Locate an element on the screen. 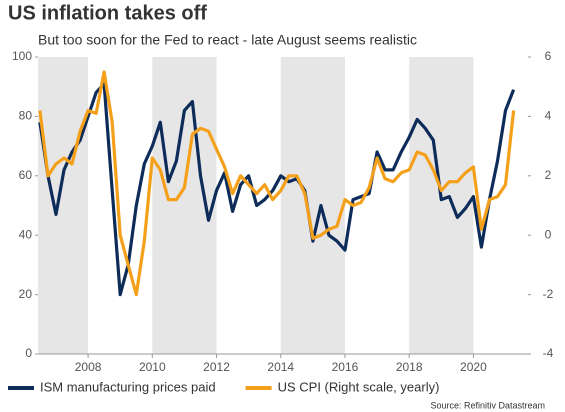 The width and height of the screenshot is (565, 412). y-tick-label: 0 is located at coordinates (28, 353).